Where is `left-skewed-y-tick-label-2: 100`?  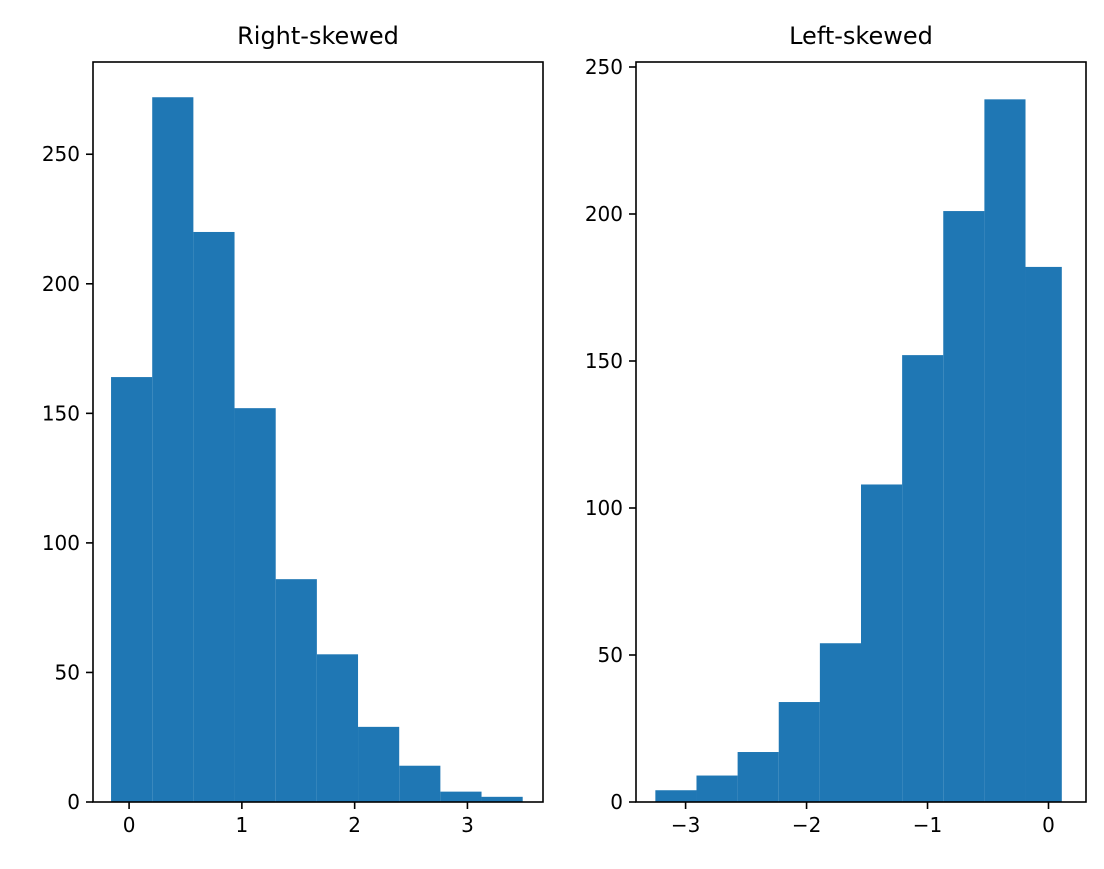
left-skewed-y-tick-label-2: 100 is located at coordinates (604, 508).